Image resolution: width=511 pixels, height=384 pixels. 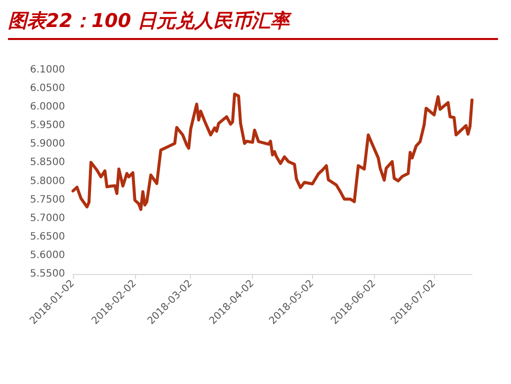 What do you see at coordinates (47, 144) in the screenshot?
I see `y-tick-label: 5.9000` at bounding box center [47, 144].